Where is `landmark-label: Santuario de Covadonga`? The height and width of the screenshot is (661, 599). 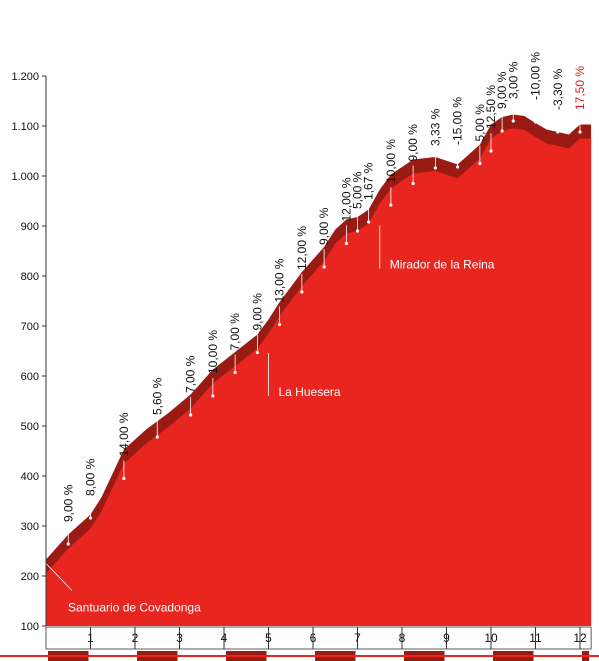 landmark-label: Santuario de Covadonga is located at coordinates (134, 608).